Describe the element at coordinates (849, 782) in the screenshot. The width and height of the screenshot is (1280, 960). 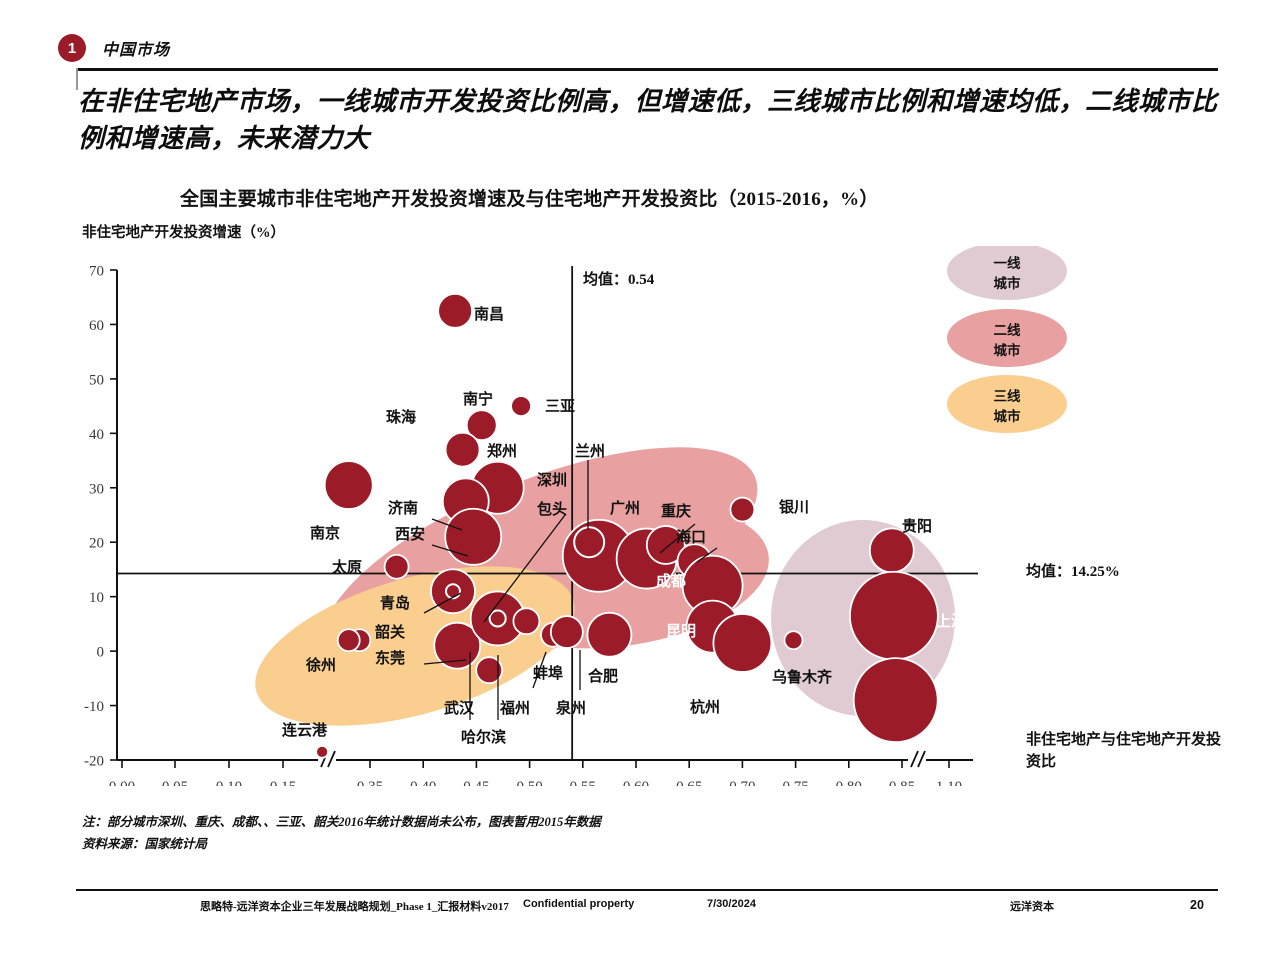
I see `x-tick-label: 0.80` at that location.